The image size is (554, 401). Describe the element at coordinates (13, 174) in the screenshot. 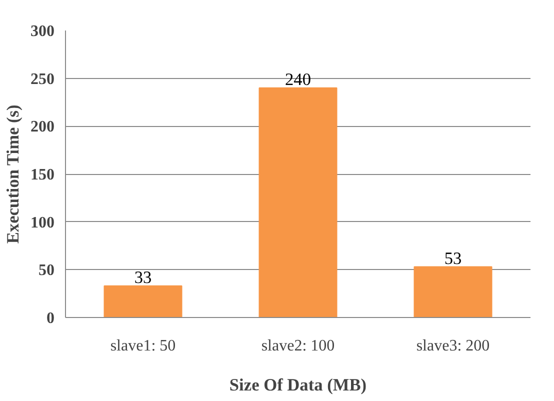

I see `y-axis-title: Execution Time (s)` at that location.